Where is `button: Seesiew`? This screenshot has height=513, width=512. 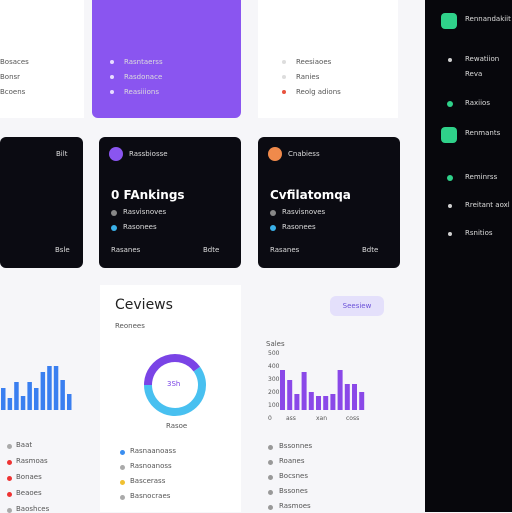 button: Seesiew is located at coordinates (357, 306).